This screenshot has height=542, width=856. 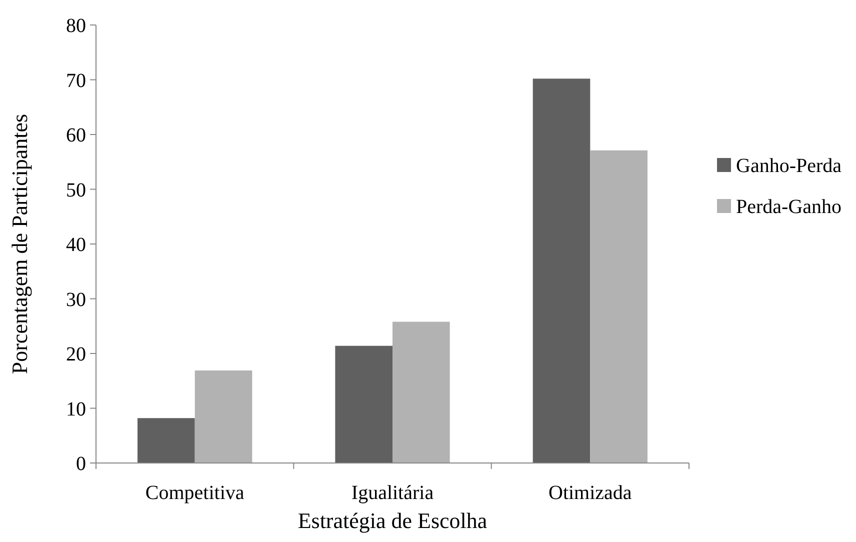 What do you see at coordinates (789, 207) in the screenshot?
I see `legend-label: Perda-Ganho` at bounding box center [789, 207].